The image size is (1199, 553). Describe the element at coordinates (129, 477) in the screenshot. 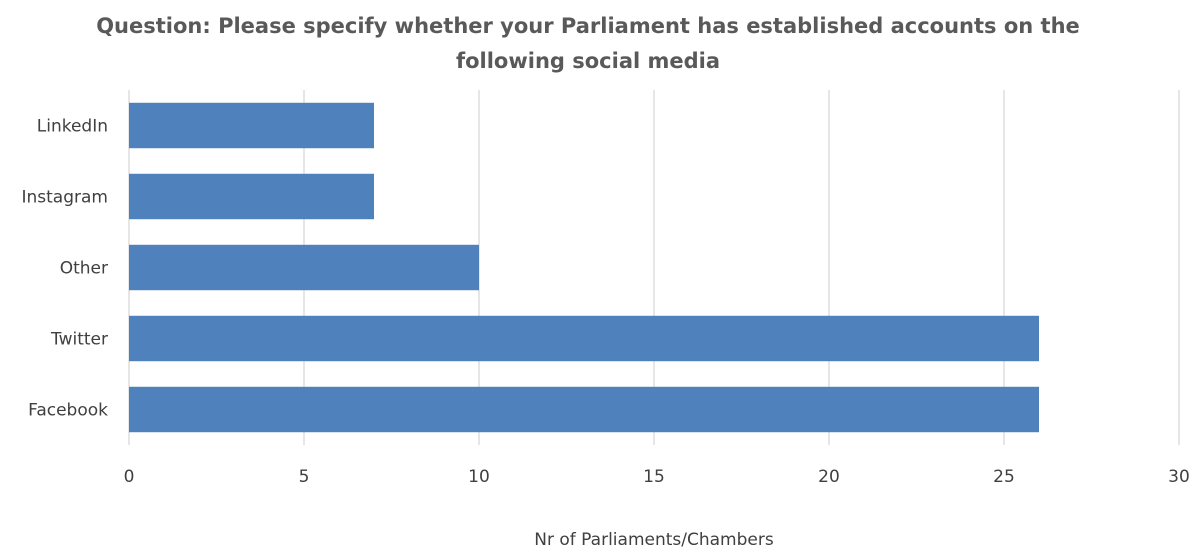

I see `x-tick-label: 0` at that location.